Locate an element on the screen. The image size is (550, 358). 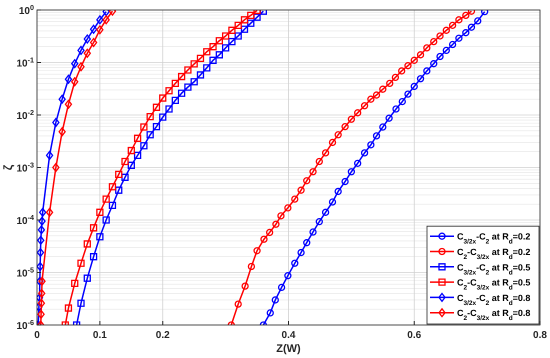
y-tick-label: 10$^{-1}$ is located at coordinates (25, 62).